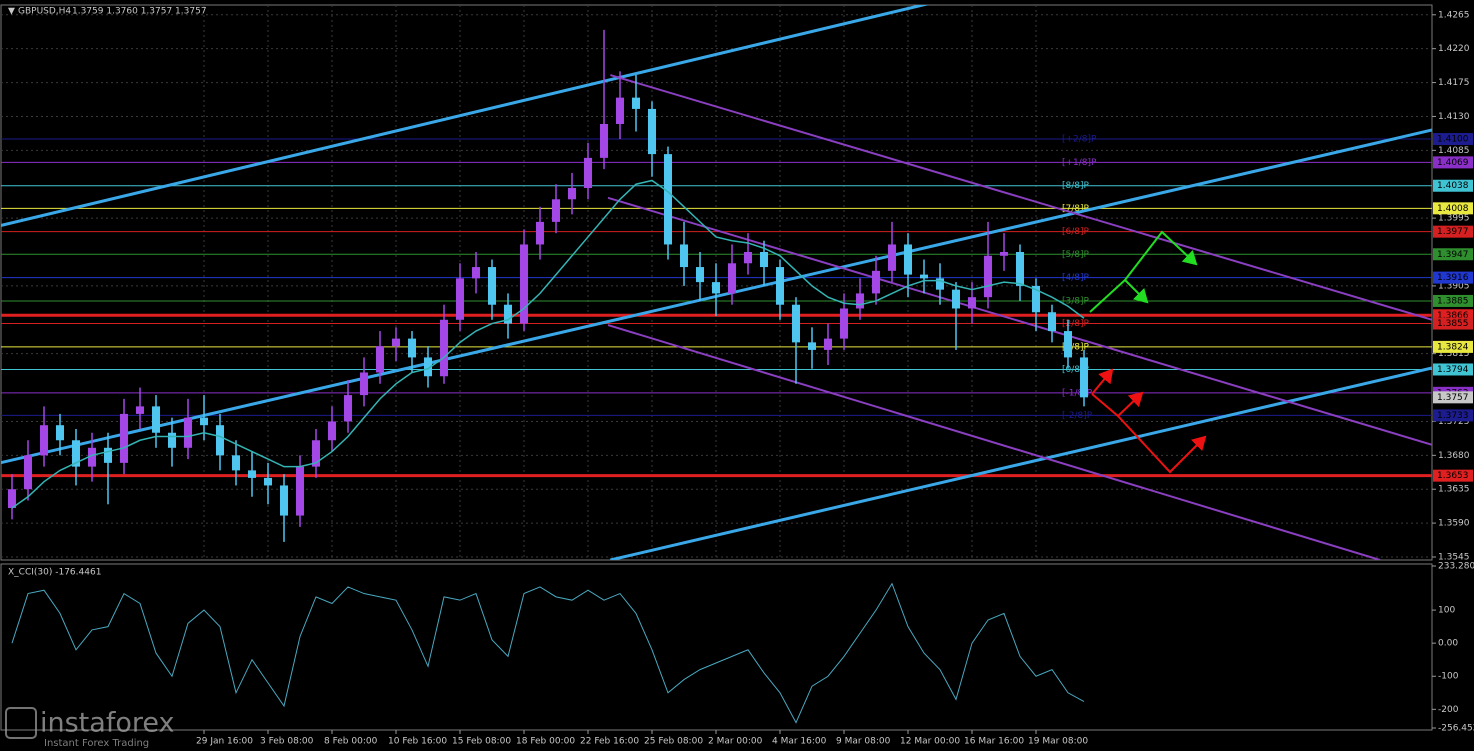  What do you see at coordinates (548, 653) in the screenshot?
I see `cci-plot` at bounding box center [548, 653].